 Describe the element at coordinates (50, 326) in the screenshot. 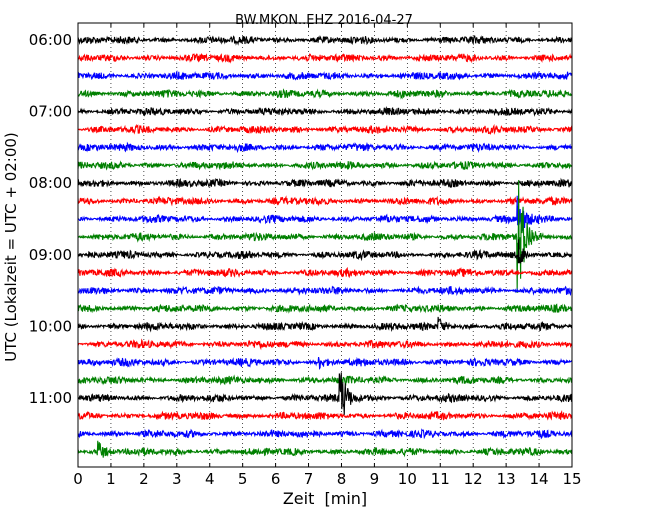

I see `hour-label: 10:00` at that location.